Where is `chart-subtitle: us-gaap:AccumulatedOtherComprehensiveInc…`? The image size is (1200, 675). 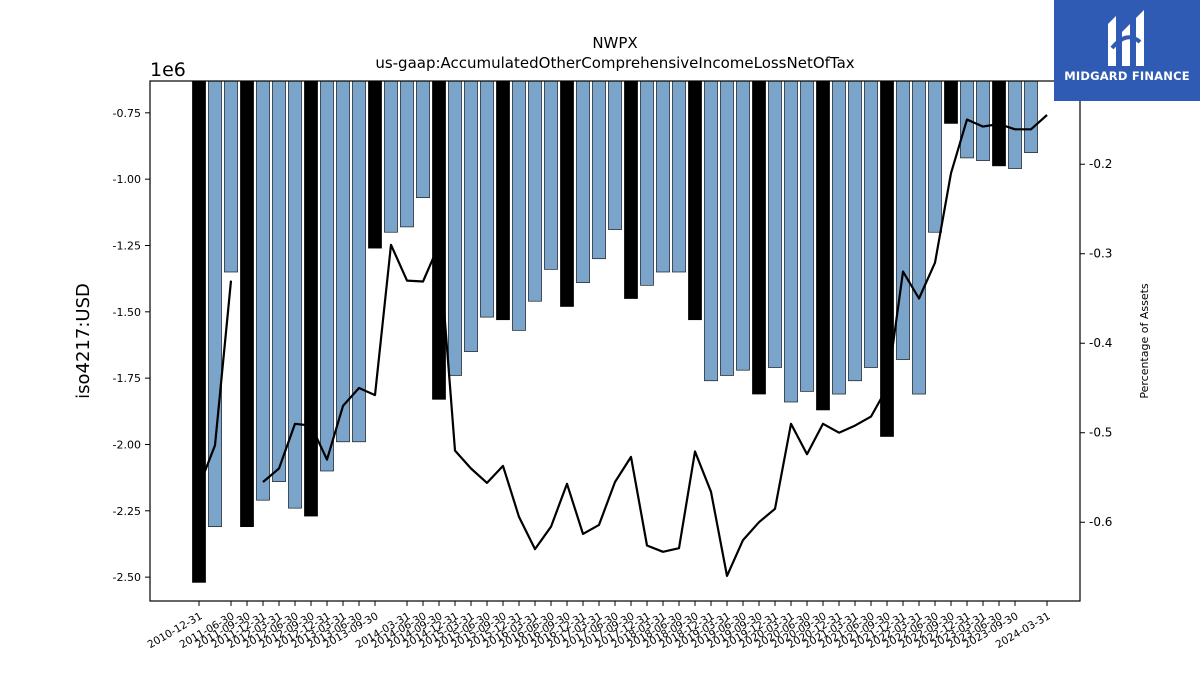
chart-subtitle: us-gaap:AccumulatedOtherComprehensiveInc… is located at coordinates (614, 63).